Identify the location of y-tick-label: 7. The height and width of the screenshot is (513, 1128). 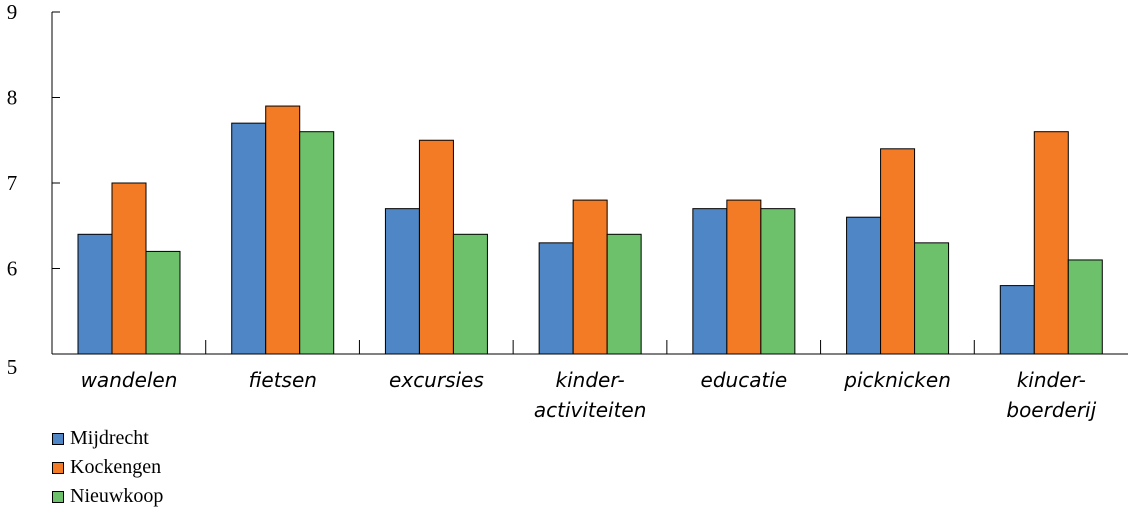
(12, 183).